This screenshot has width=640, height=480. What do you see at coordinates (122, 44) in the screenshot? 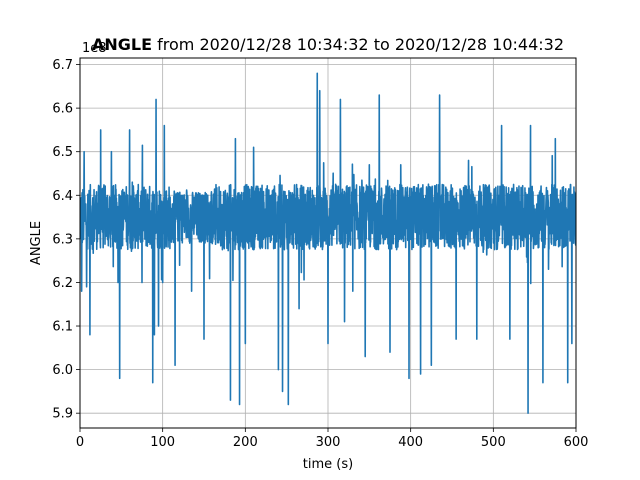
I see `chart-title-bold: ANGLE` at bounding box center [122, 44].